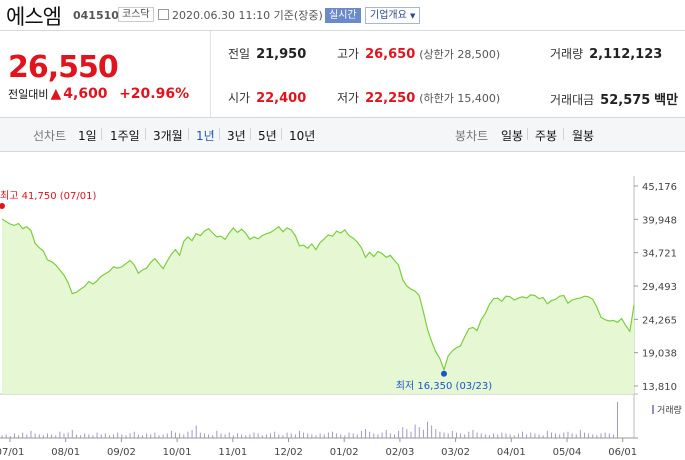 The width and height of the screenshot is (685, 460). Describe the element at coordinates (177, 452) in the screenshot. I see `x-tick-label: 10/01` at that location.